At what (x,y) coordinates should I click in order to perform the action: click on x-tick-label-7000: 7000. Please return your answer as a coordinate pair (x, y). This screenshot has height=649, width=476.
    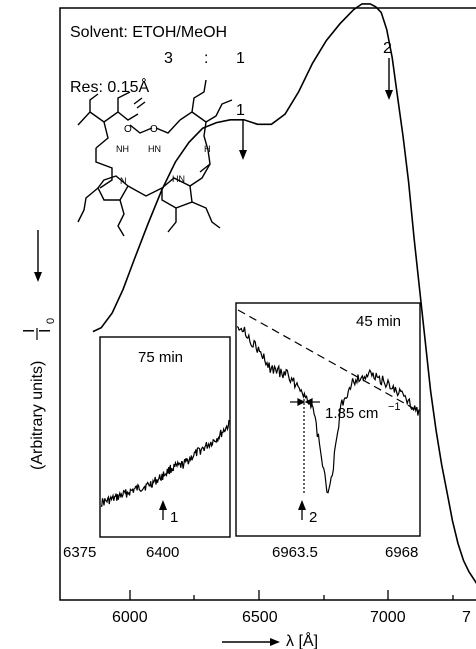
    Looking at the image, I should click on (388, 617).